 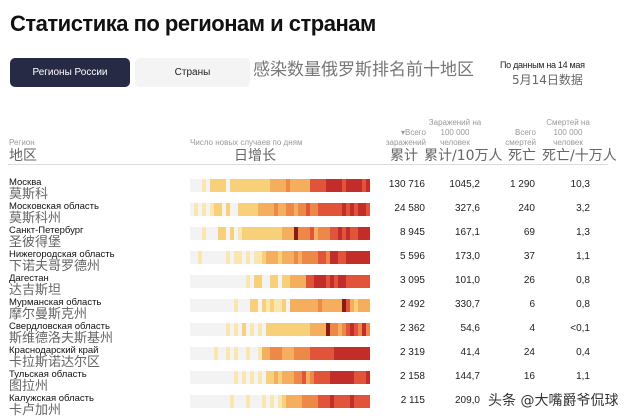 I want to click on cell-per100k: 1045,2, so click(x=464, y=184).